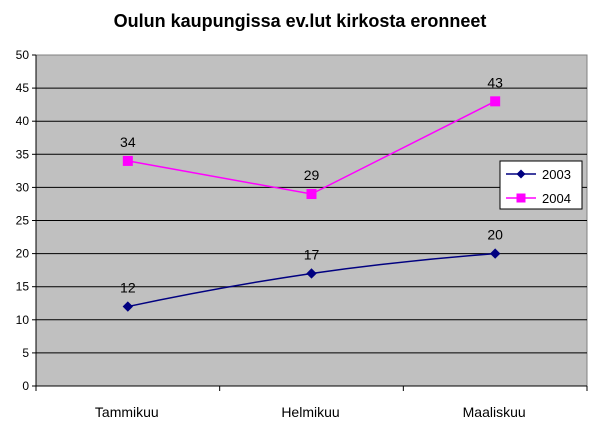 This screenshot has height=426, width=599. What do you see at coordinates (495, 82) in the screenshot?
I see `data-label-2004: 43` at bounding box center [495, 82].